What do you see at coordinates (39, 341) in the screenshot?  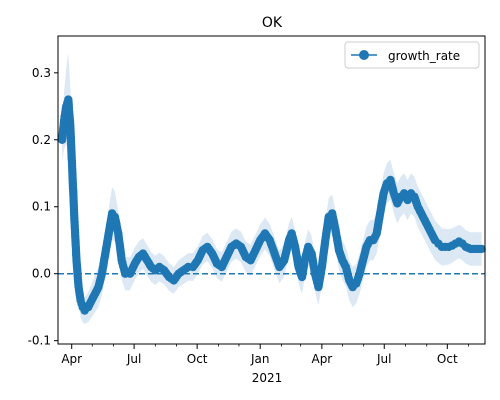 I see `y-tick-label: -0.1` at bounding box center [39, 341].